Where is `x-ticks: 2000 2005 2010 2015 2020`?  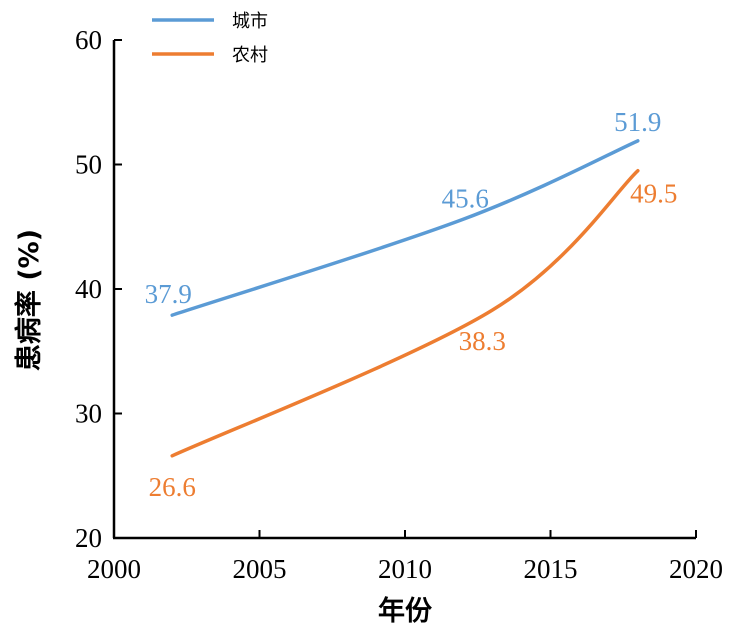 x-ticks: 2000 2005 2010 2015 2020 is located at coordinates (405, 557).